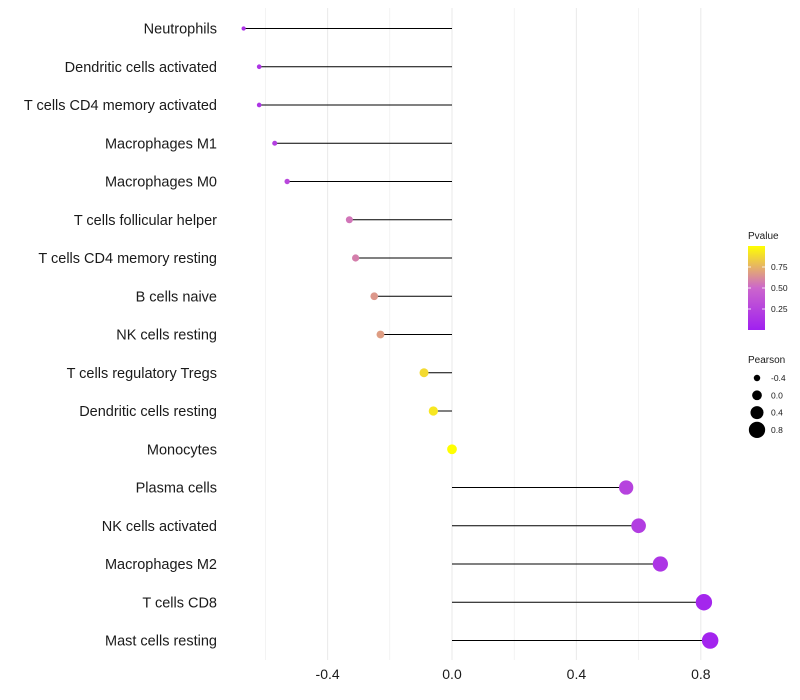  Describe the element at coordinates (779, 309) in the screenshot. I see `color-legend-label: 0.25` at that location.